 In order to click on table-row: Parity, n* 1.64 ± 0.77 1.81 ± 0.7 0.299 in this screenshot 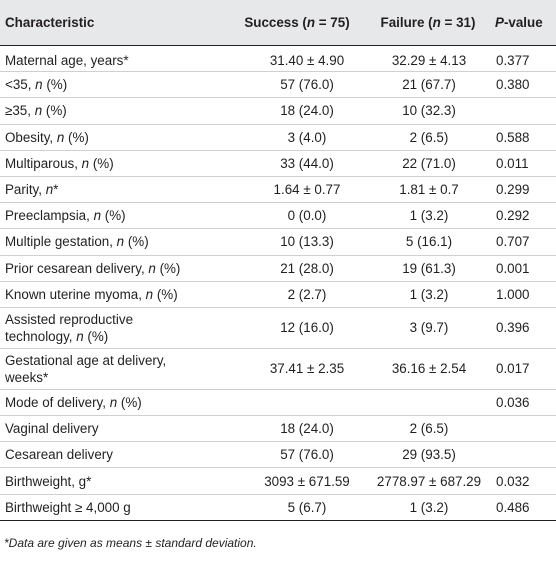, I will do `click(278, 190)`.